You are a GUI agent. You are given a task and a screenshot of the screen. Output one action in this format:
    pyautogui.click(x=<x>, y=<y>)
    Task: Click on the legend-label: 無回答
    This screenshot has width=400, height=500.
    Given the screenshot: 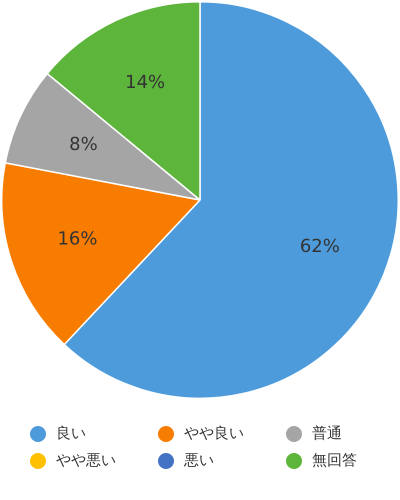 What is the action you would take?
    pyautogui.click(x=334, y=460)
    